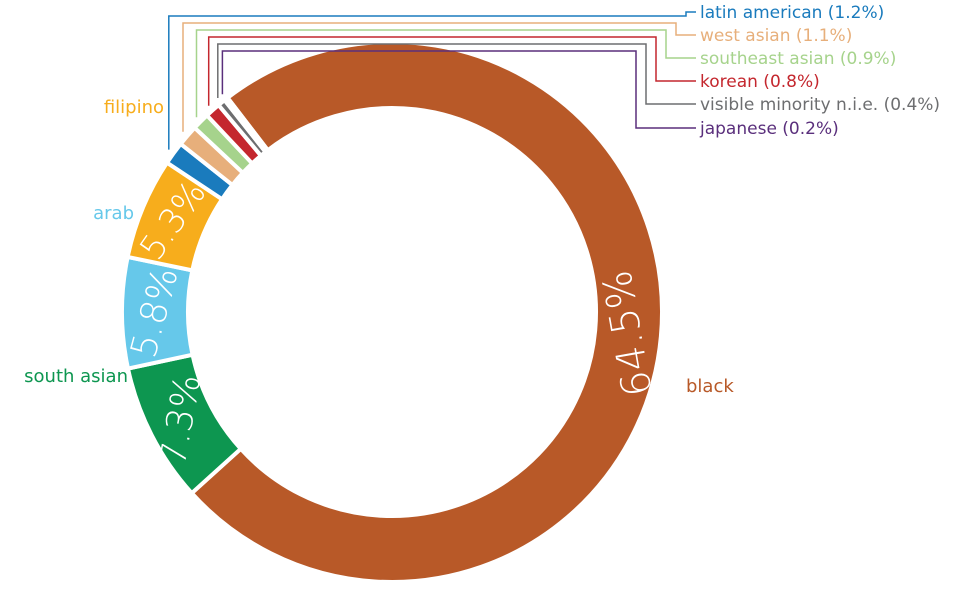 This screenshot has height=597, width=968. I want to click on callout-label-southeast-asian: southeast asian (0.9%), so click(798, 59).